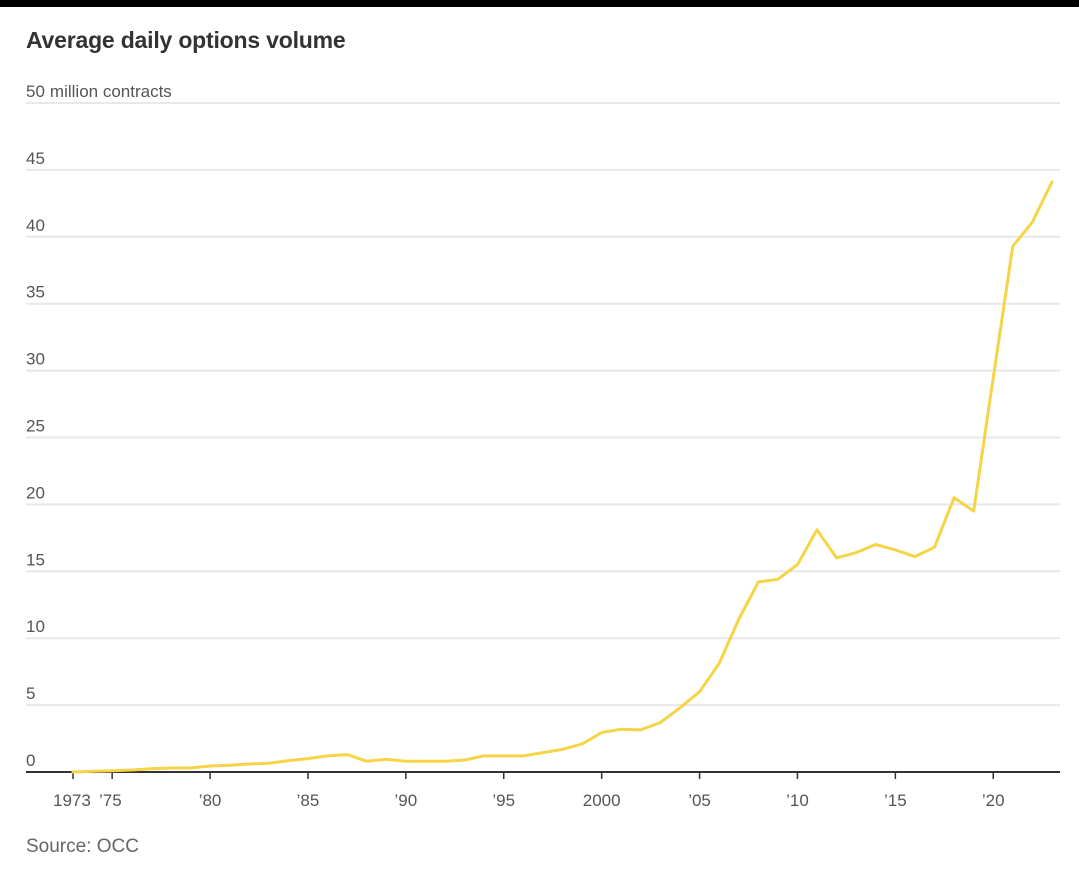 This screenshot has height=878, width=1079. Describe the element at coordinates (602, 800) in the screenshot. I see `x-tick-label-2000: 2000` at that location.